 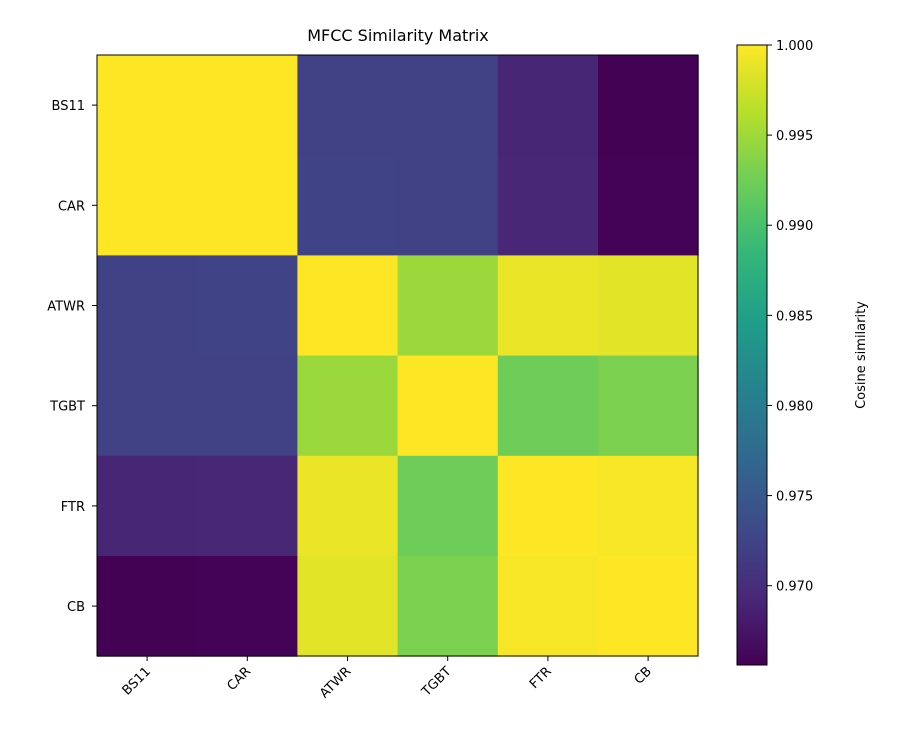 What do you see at coordinates (648, 406) in the screenshot?
I see `heatmap-cell-TGBT-CB` at bounding box center [648, 406].